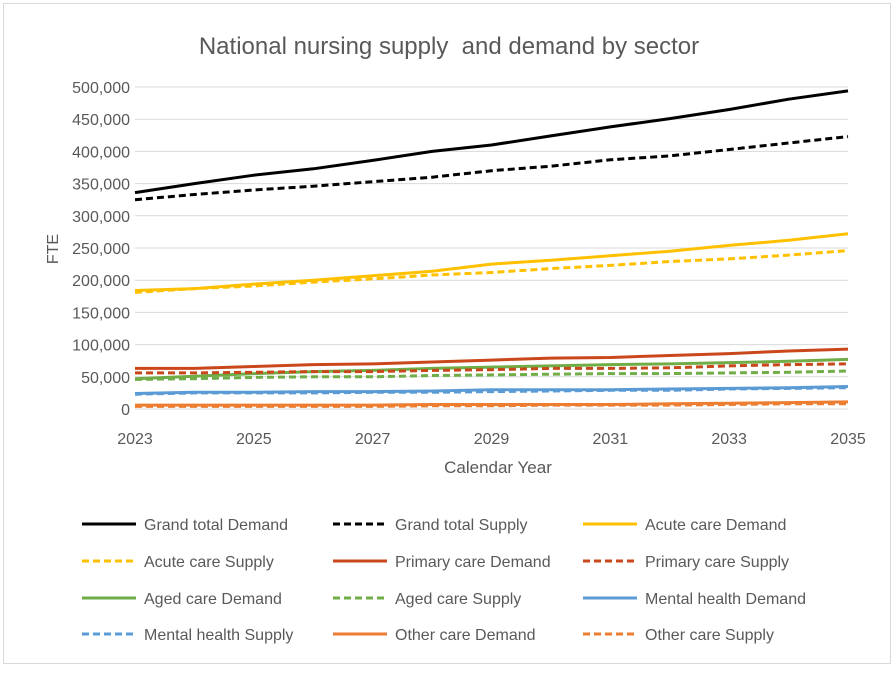 The width and height of the screenshot is (896, 674). What do you see at coordinates (101, 313) in the screenshot?
I see `y-tick-label: 150,000` at bounding box center [101, 313].